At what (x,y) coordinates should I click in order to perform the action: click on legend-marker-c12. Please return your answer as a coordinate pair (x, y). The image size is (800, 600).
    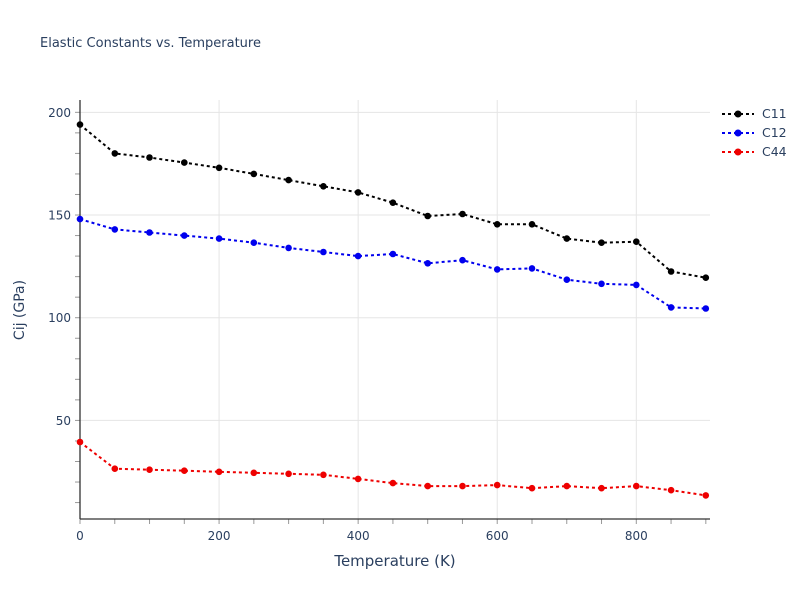
    Looking at the image, I should click on (738, 132).